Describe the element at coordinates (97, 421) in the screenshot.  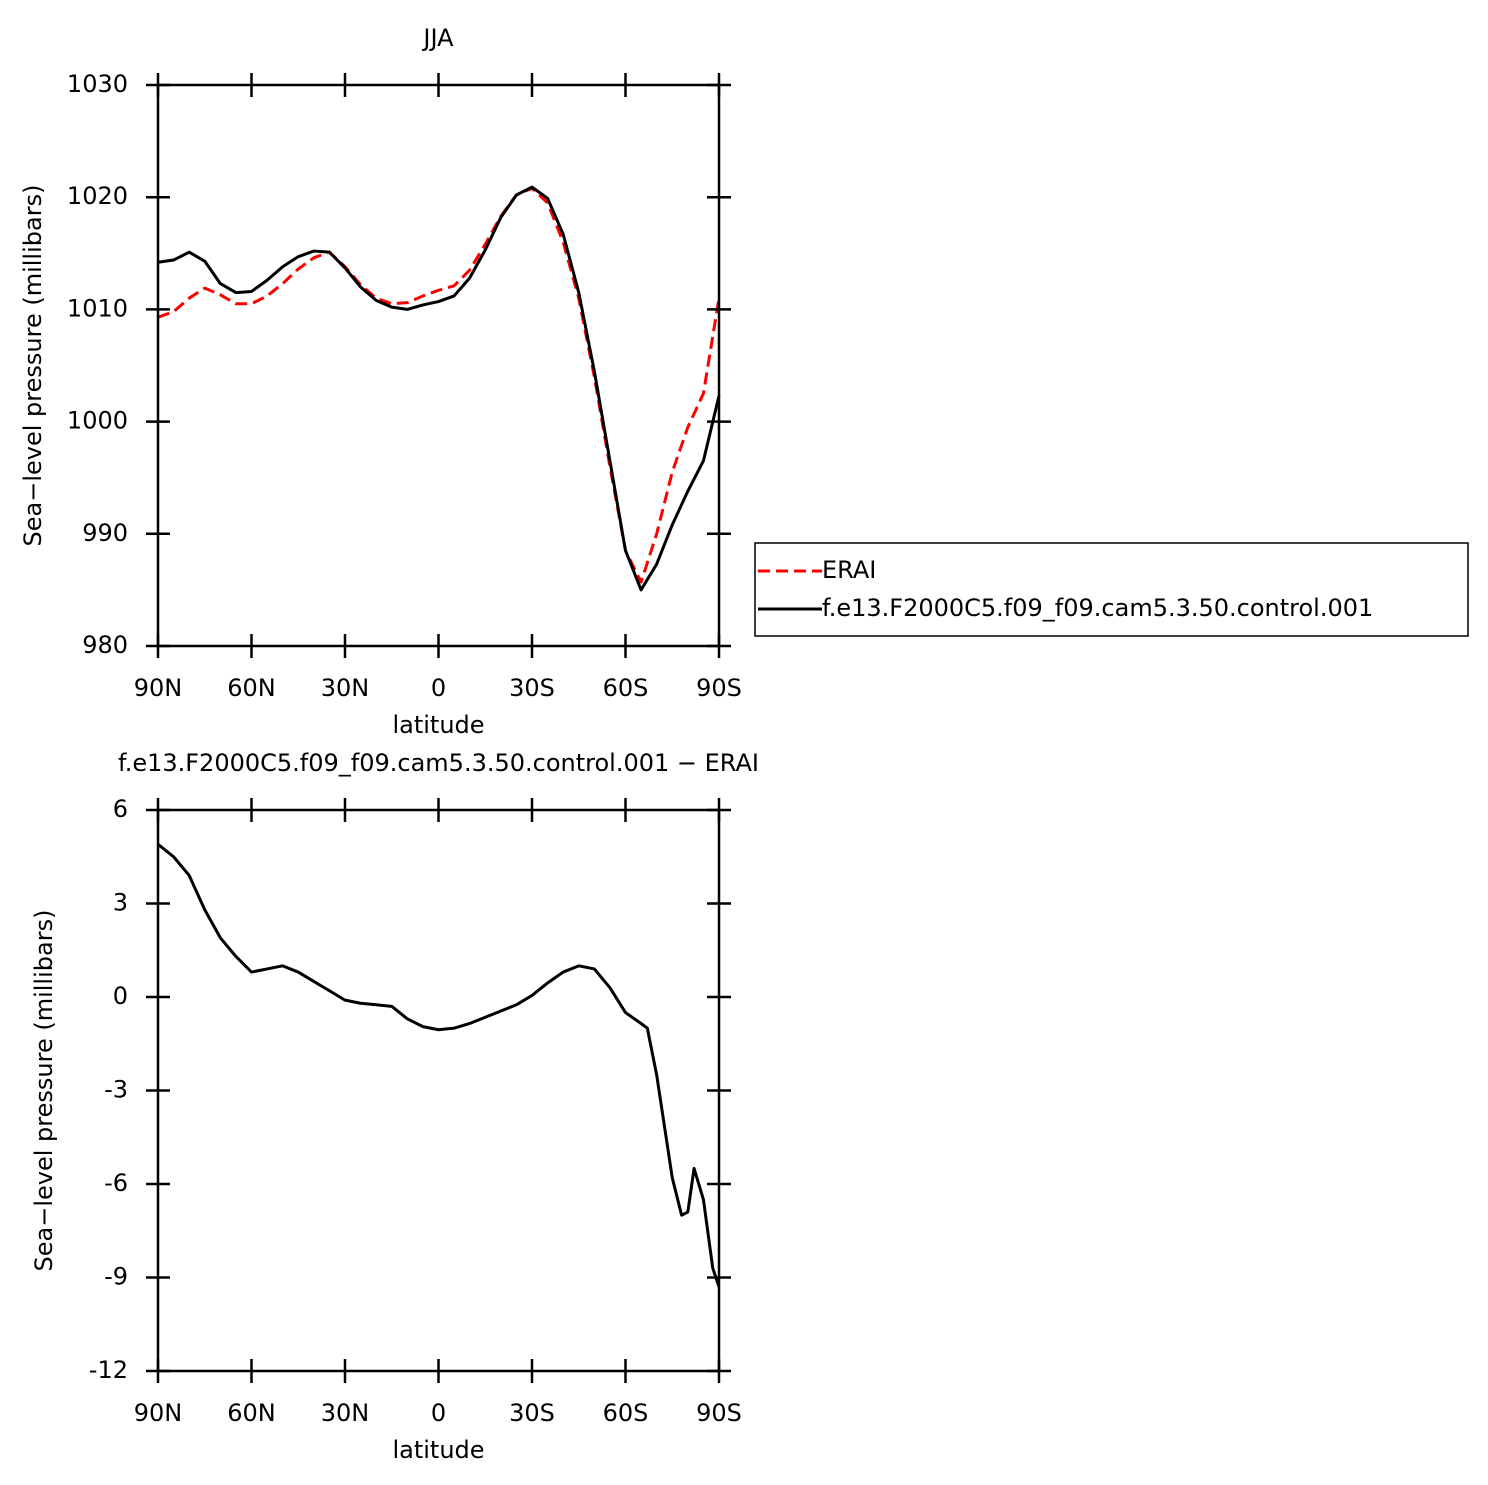
I see `y-tick-label: 1000` at that location.